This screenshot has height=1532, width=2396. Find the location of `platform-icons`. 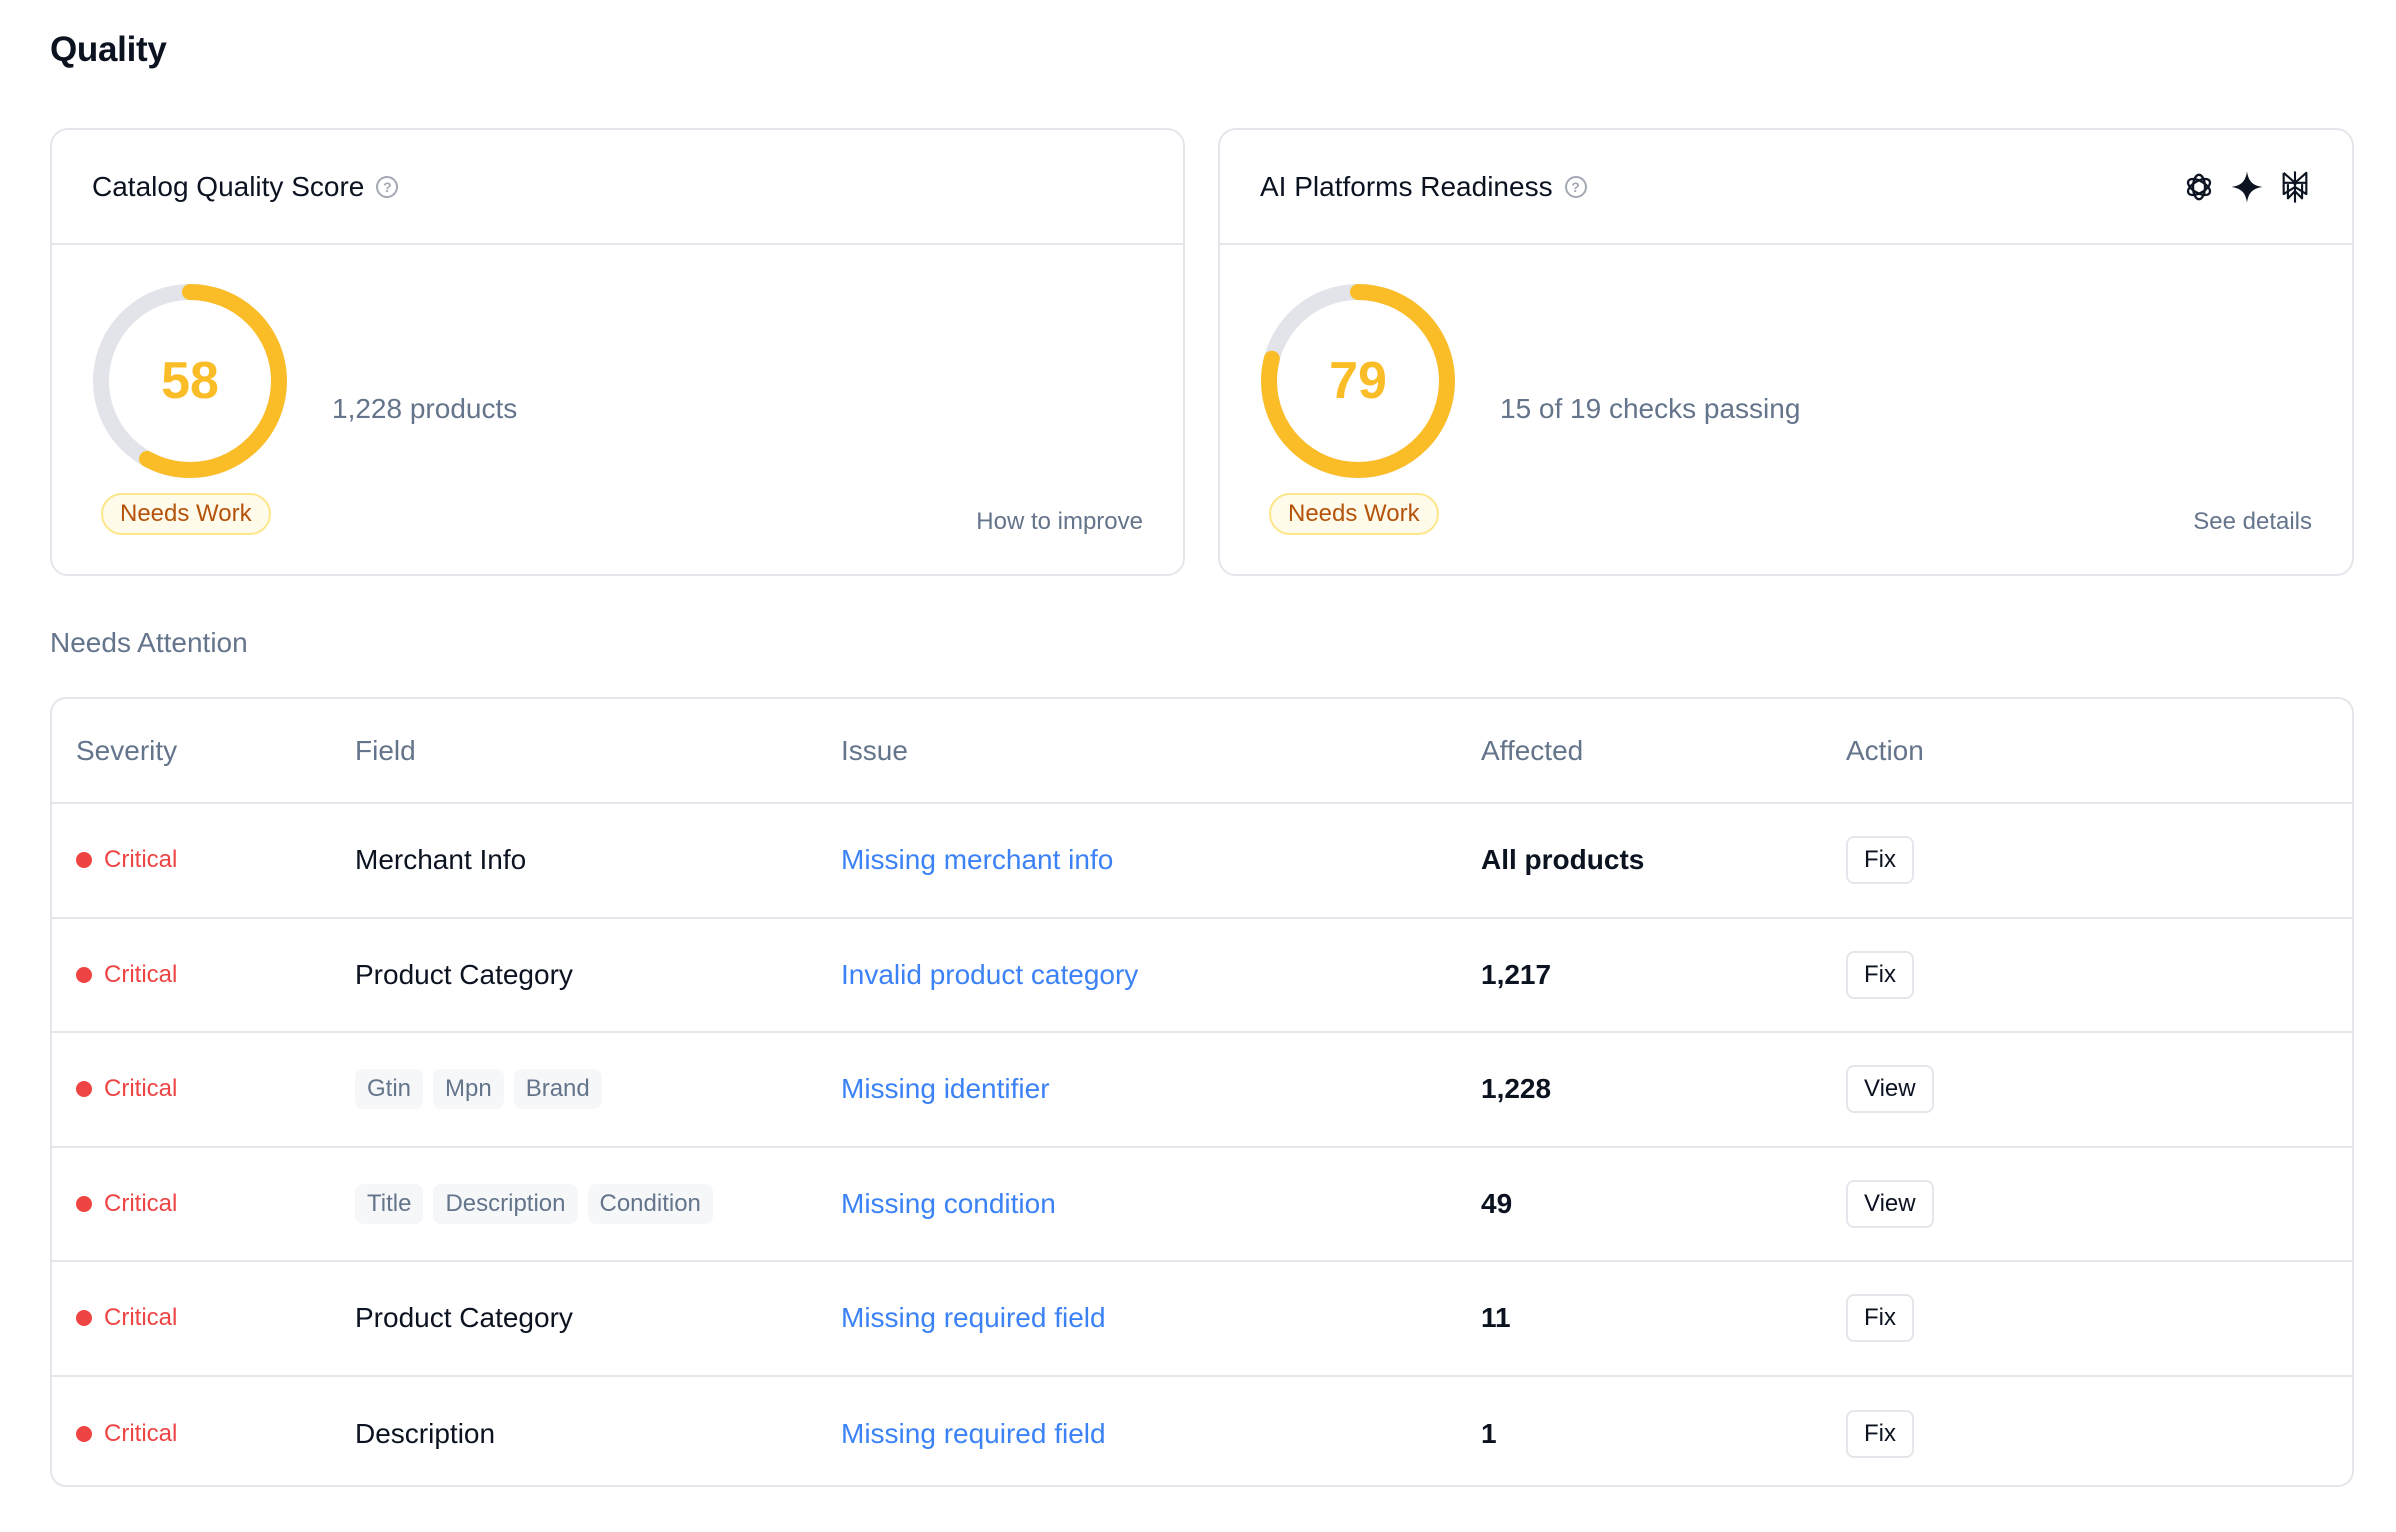

platform-icons is located at coordinates (2247, 187).